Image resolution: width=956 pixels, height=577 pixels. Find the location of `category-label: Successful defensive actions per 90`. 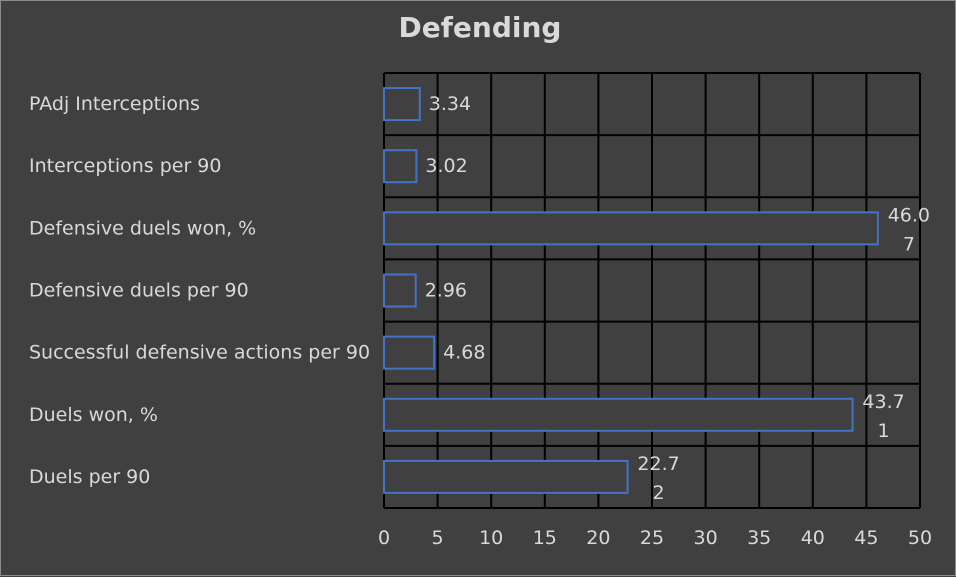

category-label: Successful defensive actions per 90 is located at coordinates (199, 353).